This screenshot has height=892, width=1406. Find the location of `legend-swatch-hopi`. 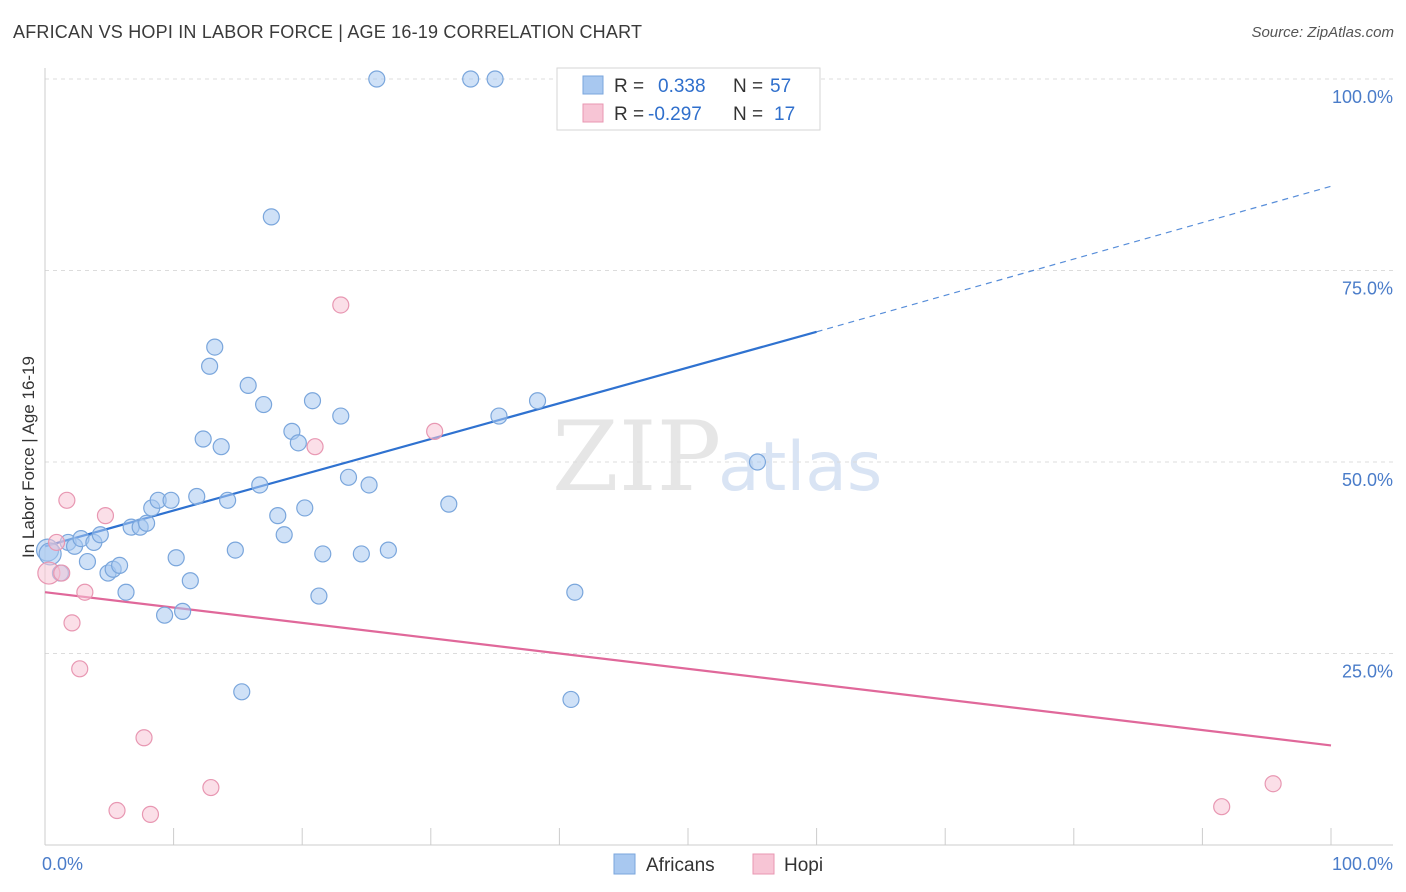

legend-swatch-hopi is located at coordinates (593, 113).